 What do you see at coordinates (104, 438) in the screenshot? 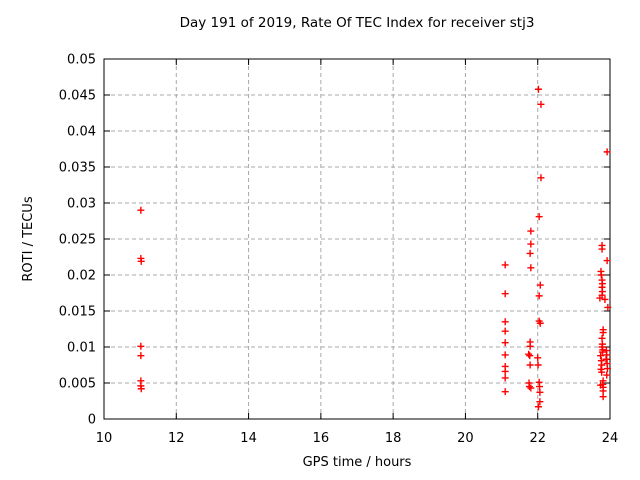
I see `x-tick-label: 10` at bounding box center [104, 438].